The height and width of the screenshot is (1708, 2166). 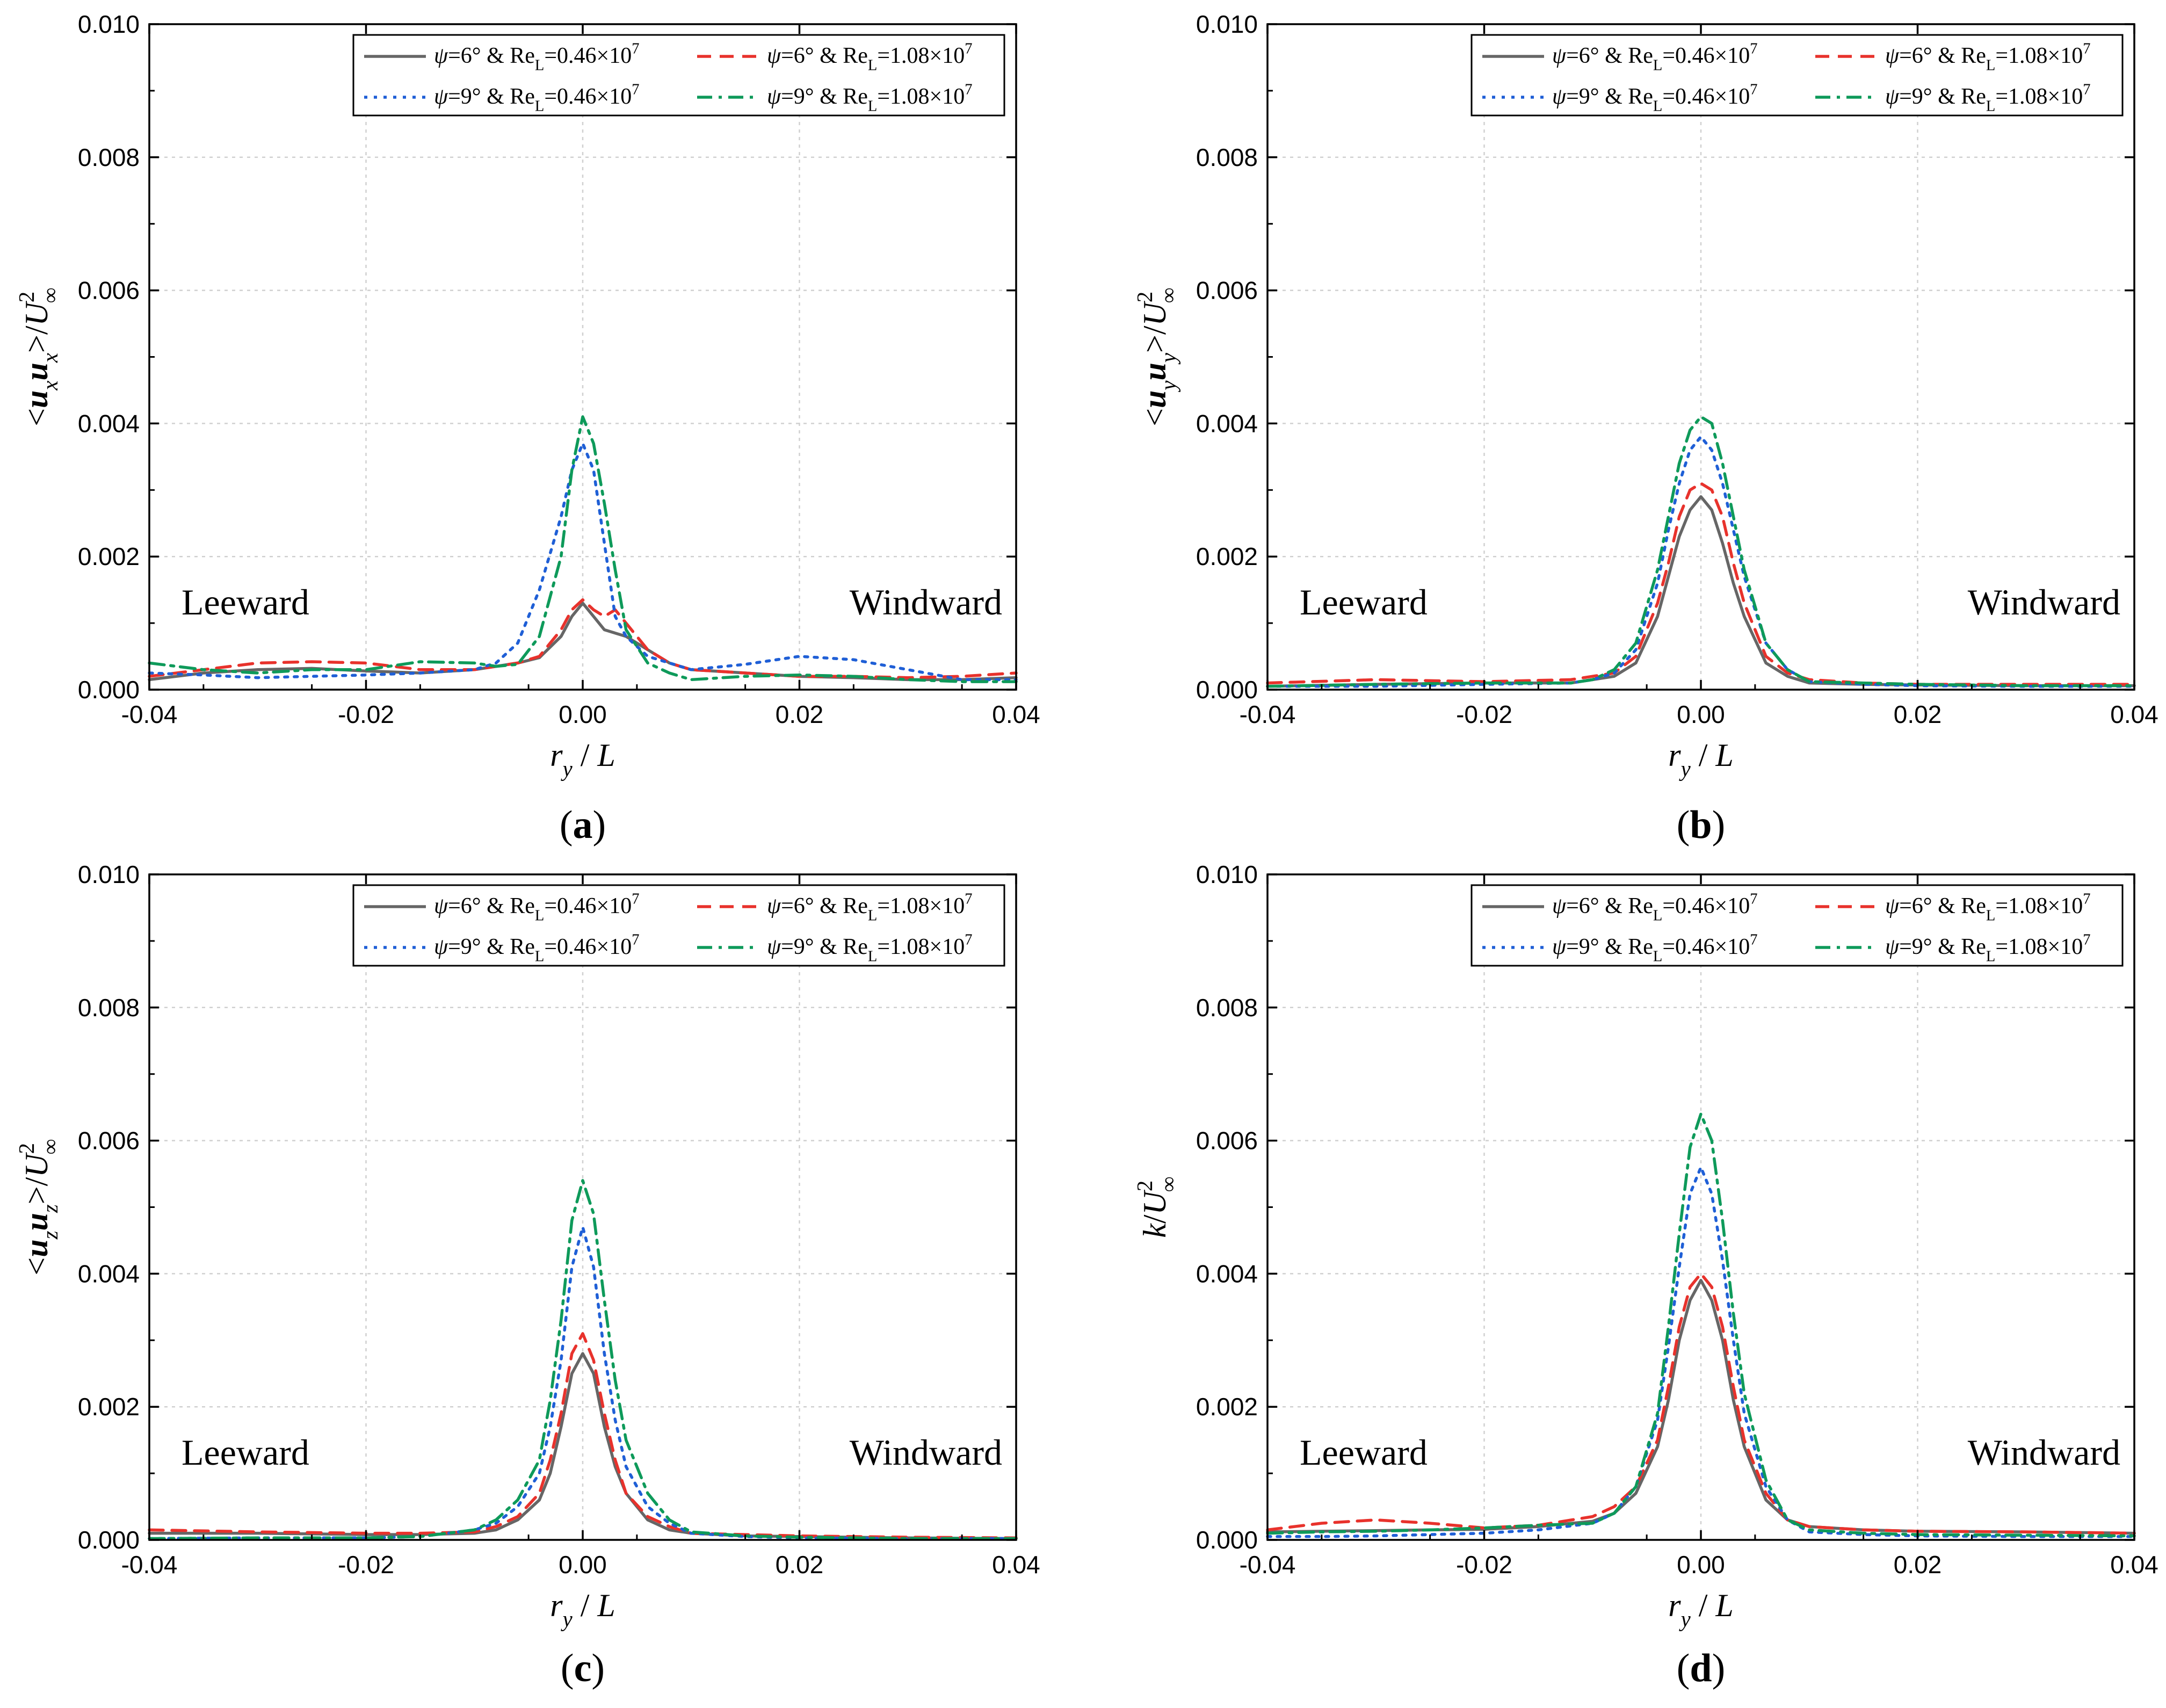 What do you see at coordinates (586, 755) in the screenshot?
I see `x-axis-label-part: /` at bounding box center [586, 755].